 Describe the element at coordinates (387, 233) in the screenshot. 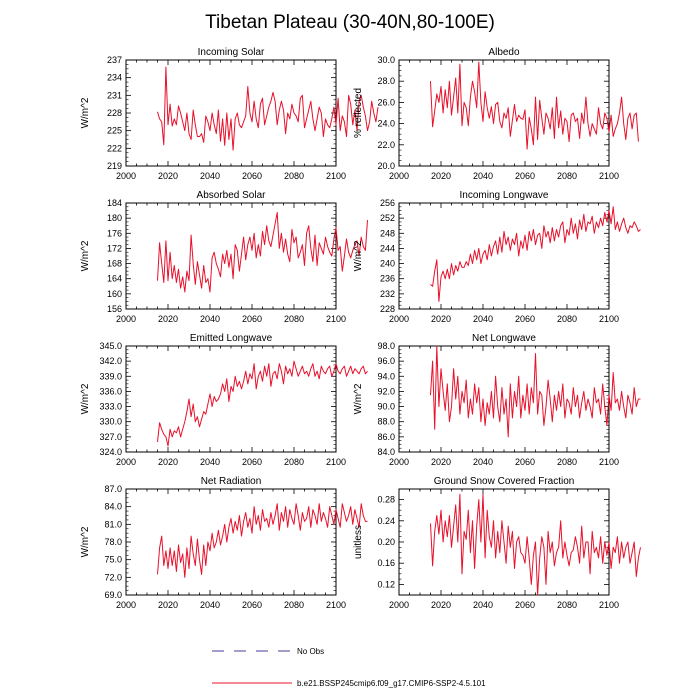

I see `y-tick-label: 248` at that location.